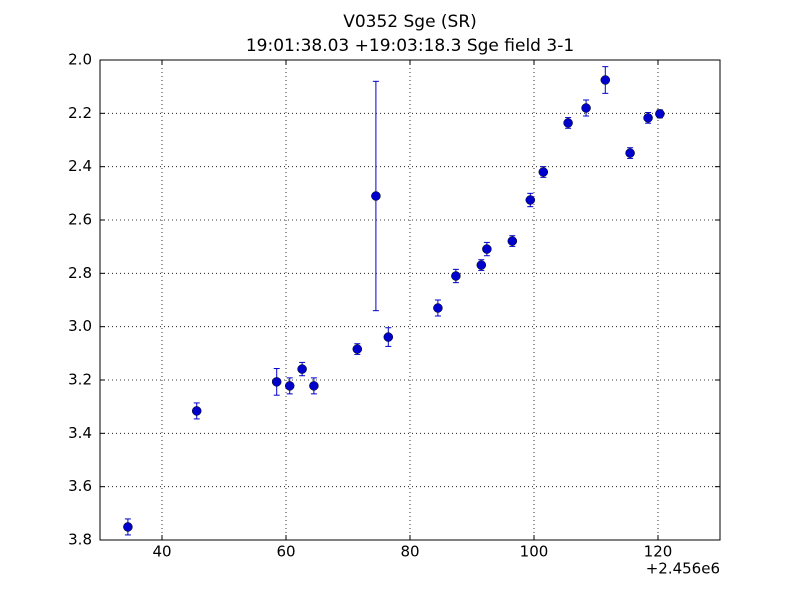 This screenshot has height=600, width=800. I want to click on x-tick-label: 100, so click(534, 552).